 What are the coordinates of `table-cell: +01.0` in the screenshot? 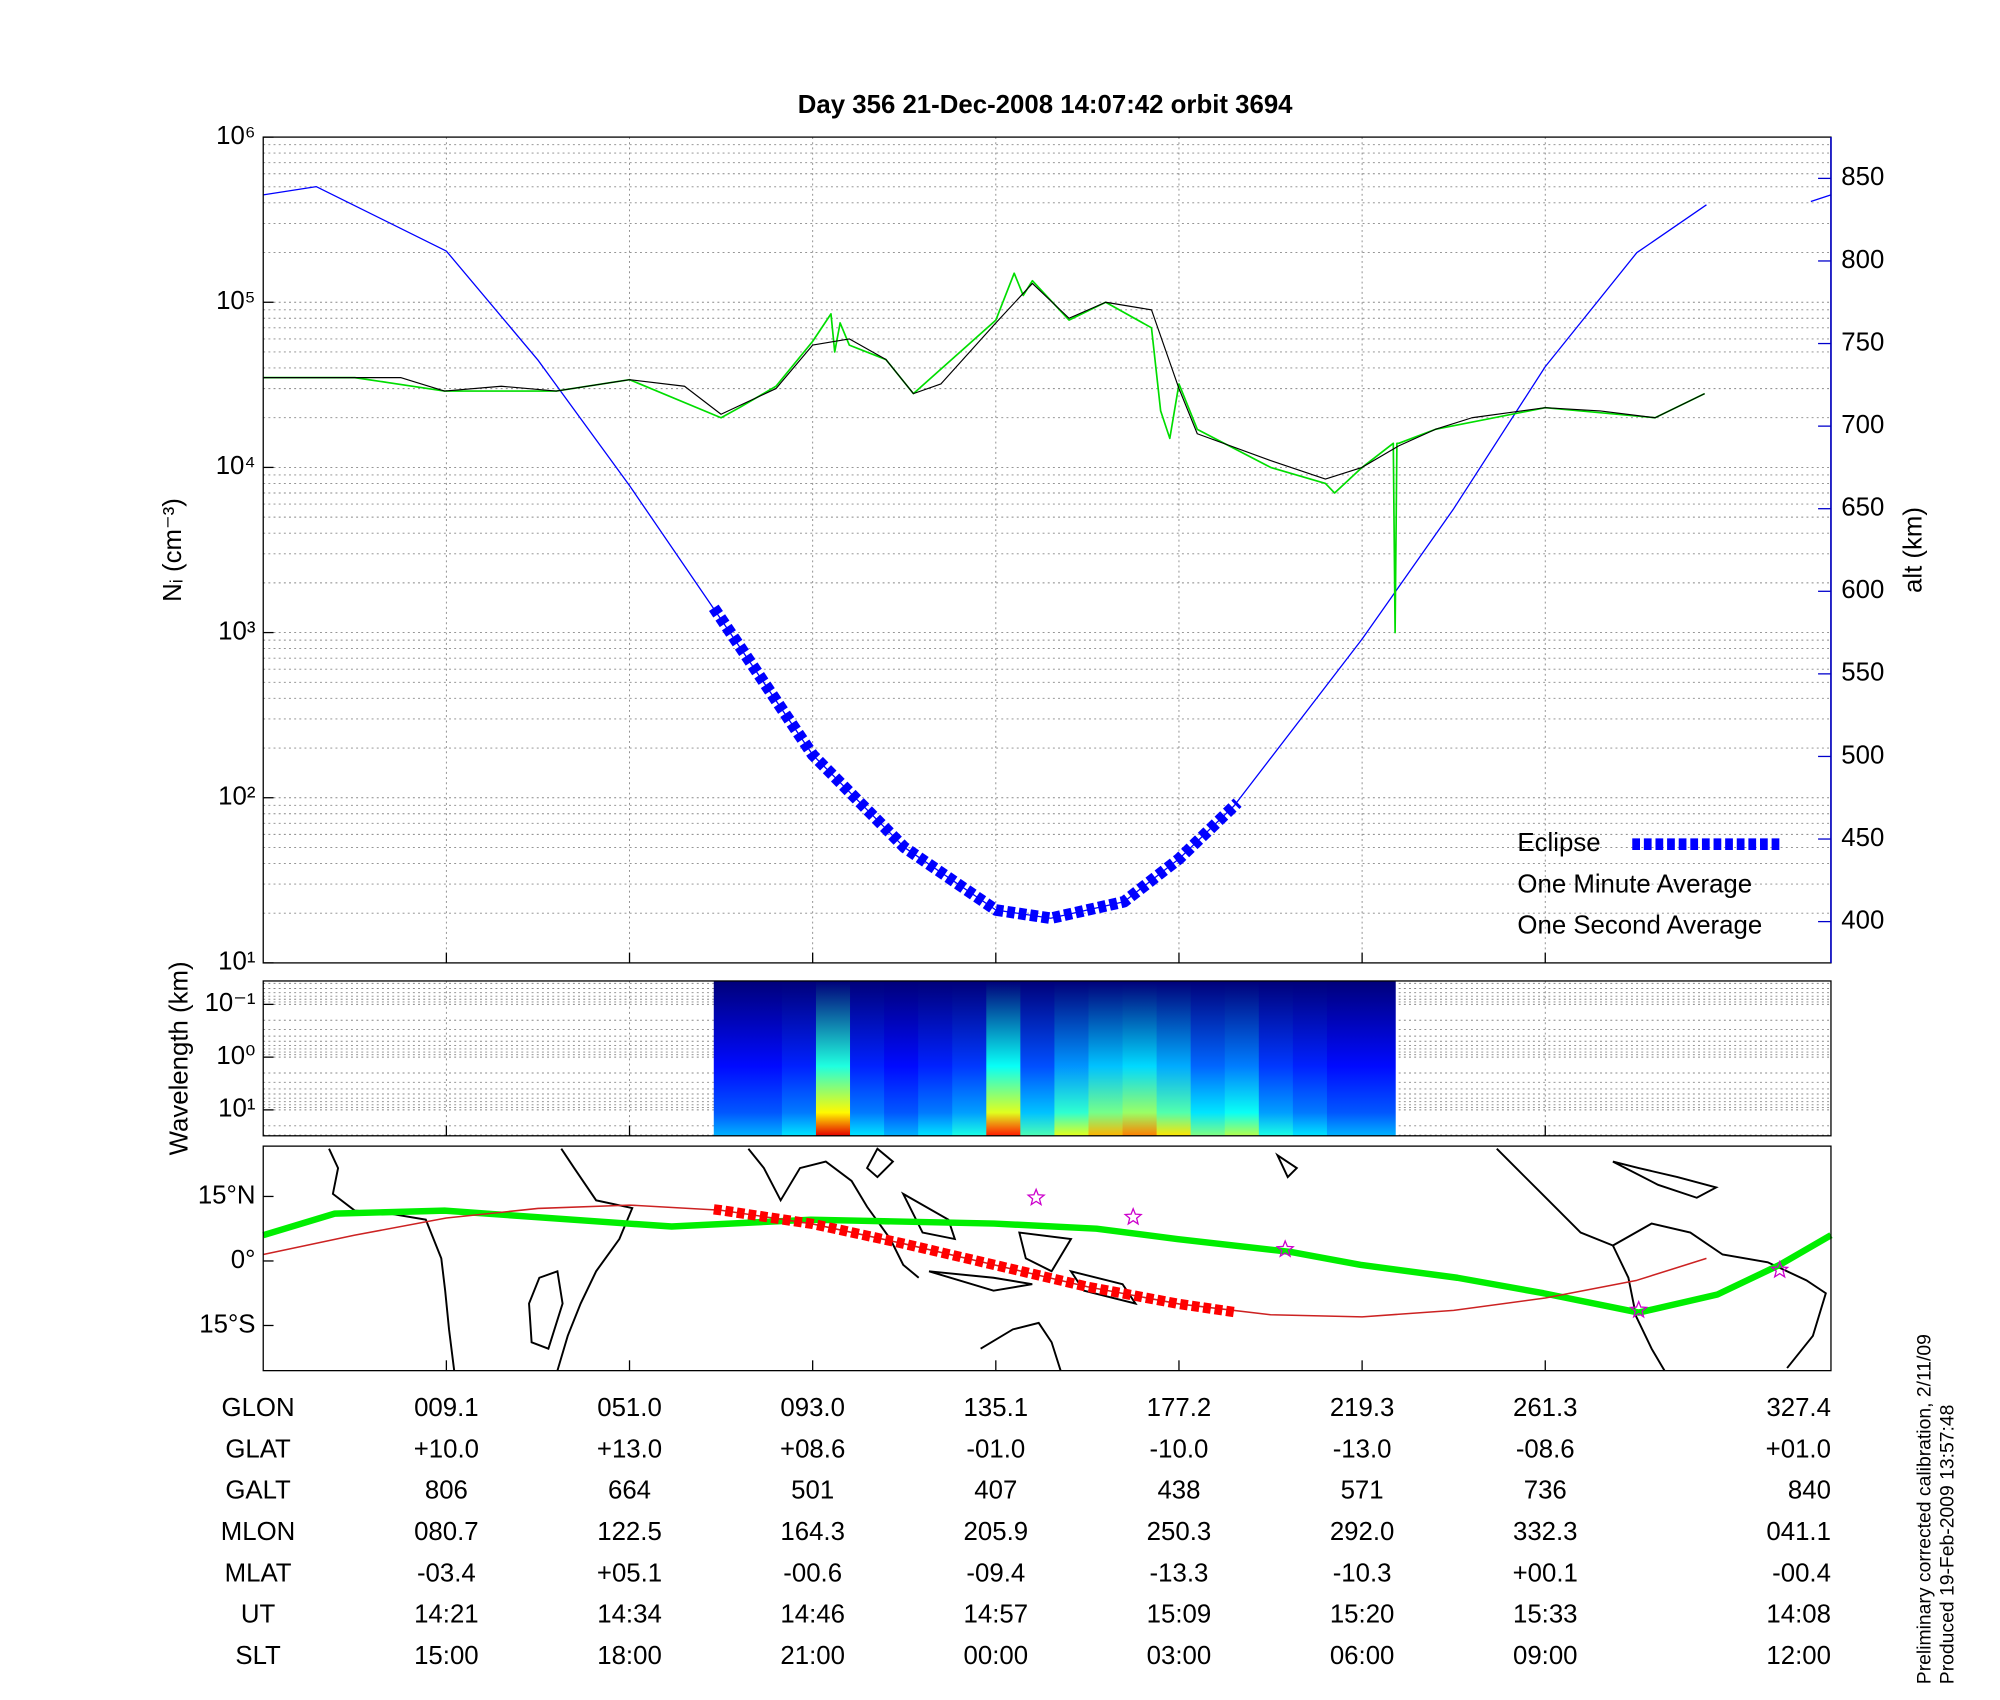 It's located at (1798, 1449).